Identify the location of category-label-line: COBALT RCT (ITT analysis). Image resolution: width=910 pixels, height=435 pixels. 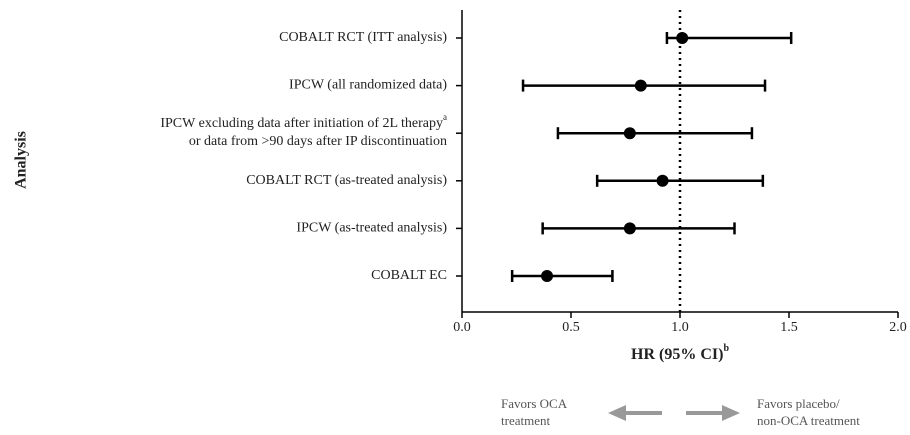
(363, 37).